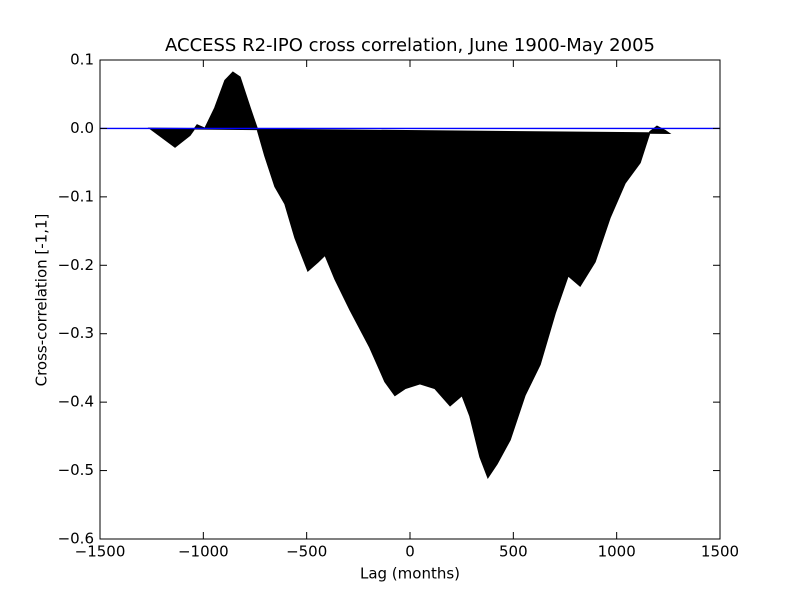 The image size is (800, 600). I want to click on y-tick-label: −0.3, so click(76, 333).